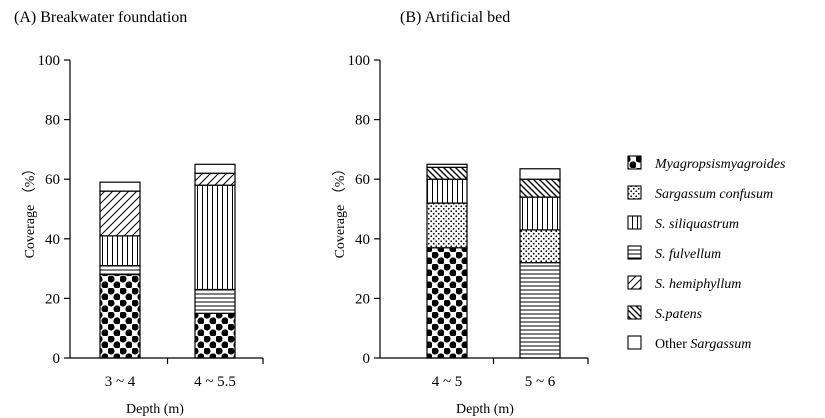 The image size is (825, 418). Describe the element at coordinates (215, 335) in the screenshot. I see `panel-a-bar-2-myagropsismyagroides` at that location.